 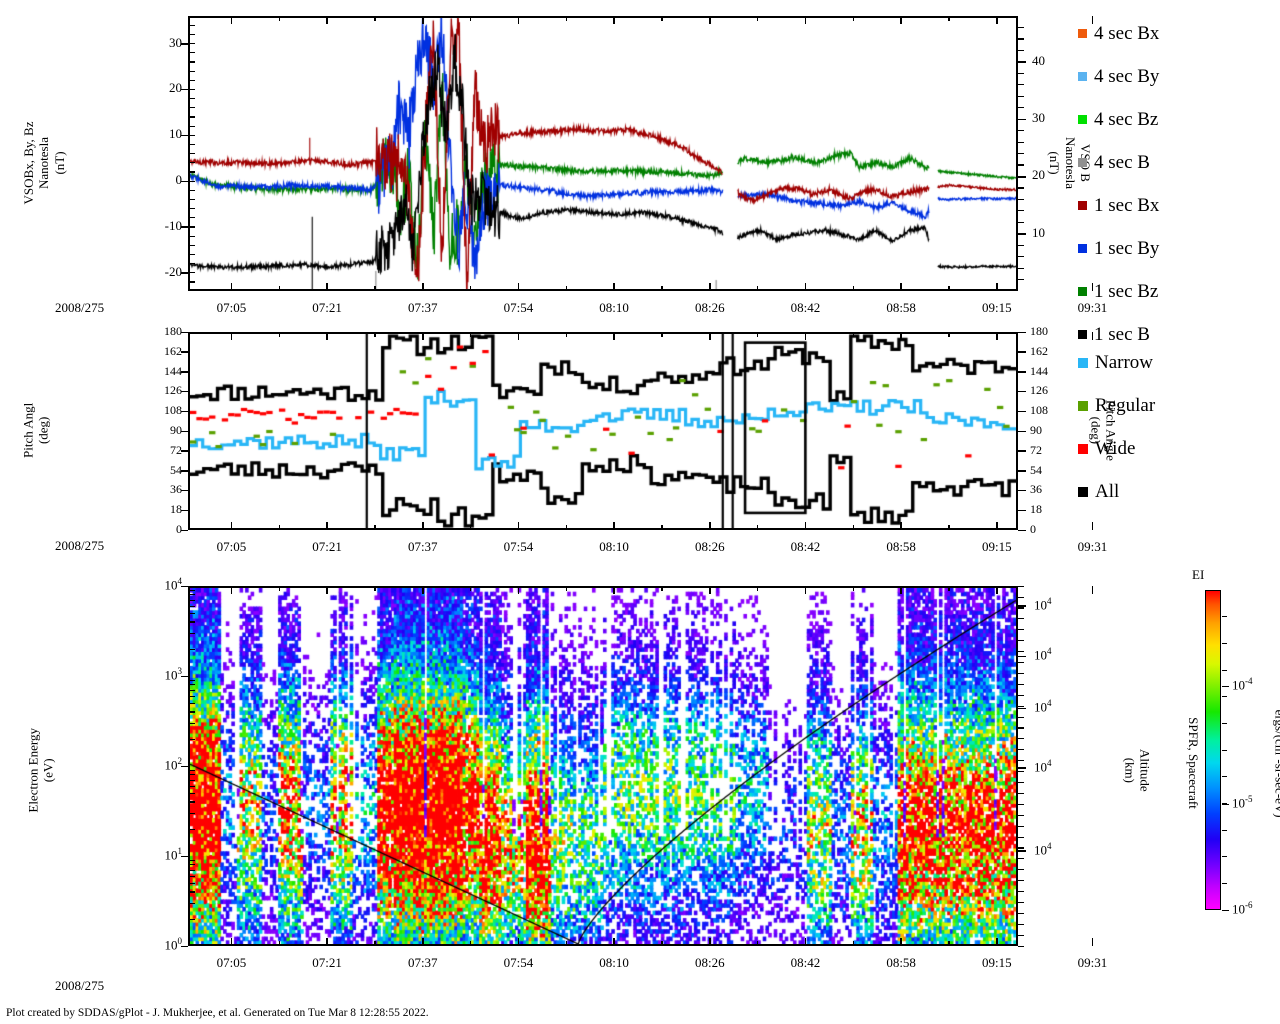 I want to click on panel3-ytick-mark-right, so click(x=1022, y=606).